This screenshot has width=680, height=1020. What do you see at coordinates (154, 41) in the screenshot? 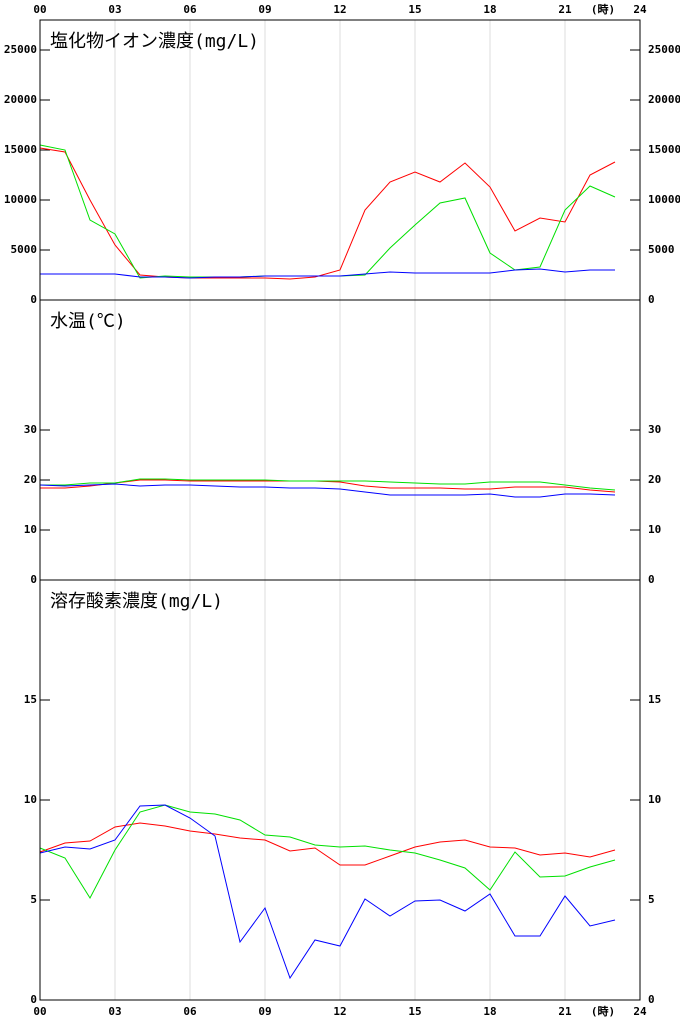
I see `panel-title: 塩化物イオン濃度(mg/L)` at bounding box center [154, 41].